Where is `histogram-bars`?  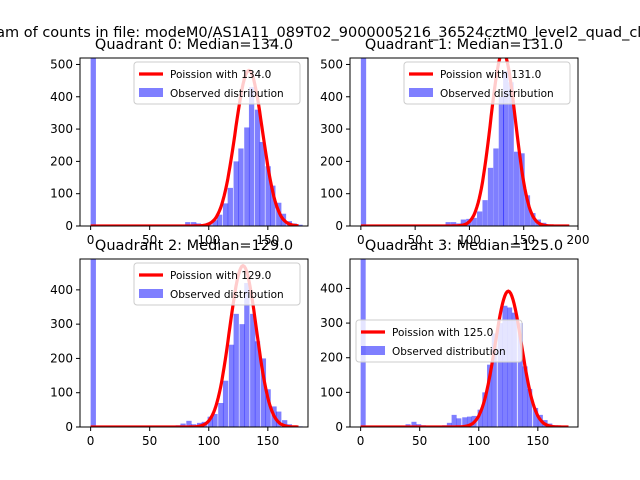
histogram-bars is located at coordinates (465, 142).